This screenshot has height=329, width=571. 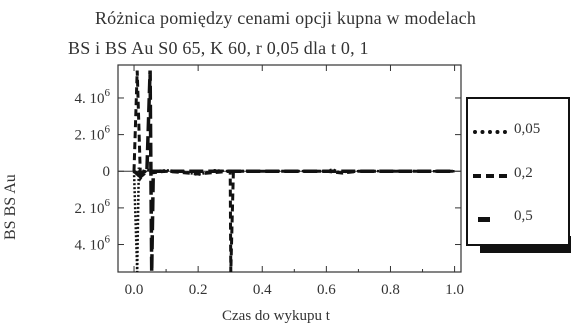 I want to click on legend-item-0-05: 0,05, so click(x=518, y=131).